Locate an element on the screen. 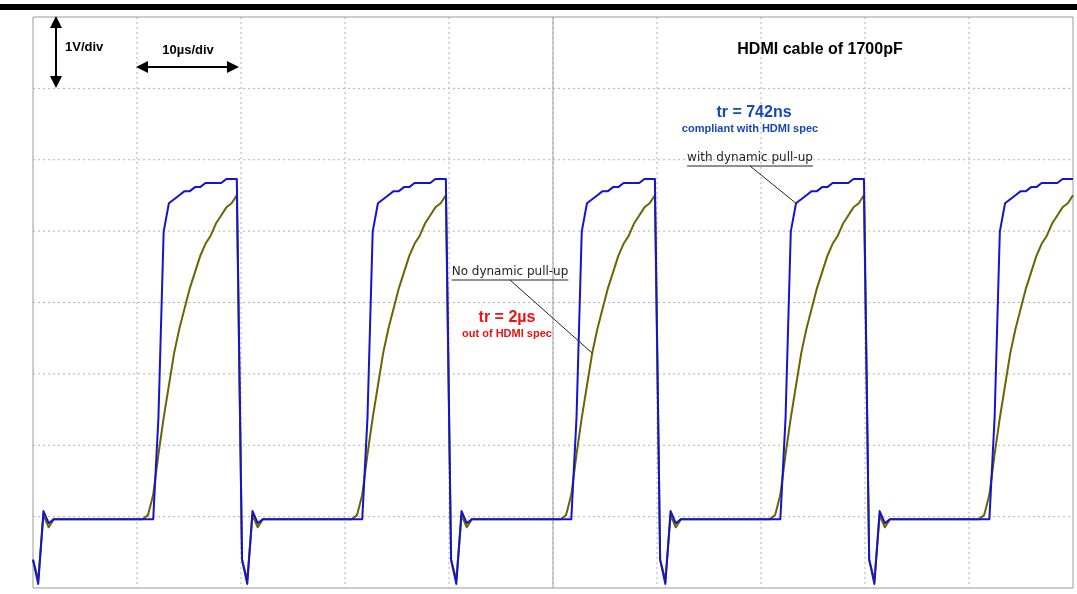 Image resolution: width=1077 pixels, height=594 pixels. chart-title: HDMI cable of 1700pF is located at coordinates (820, 49).